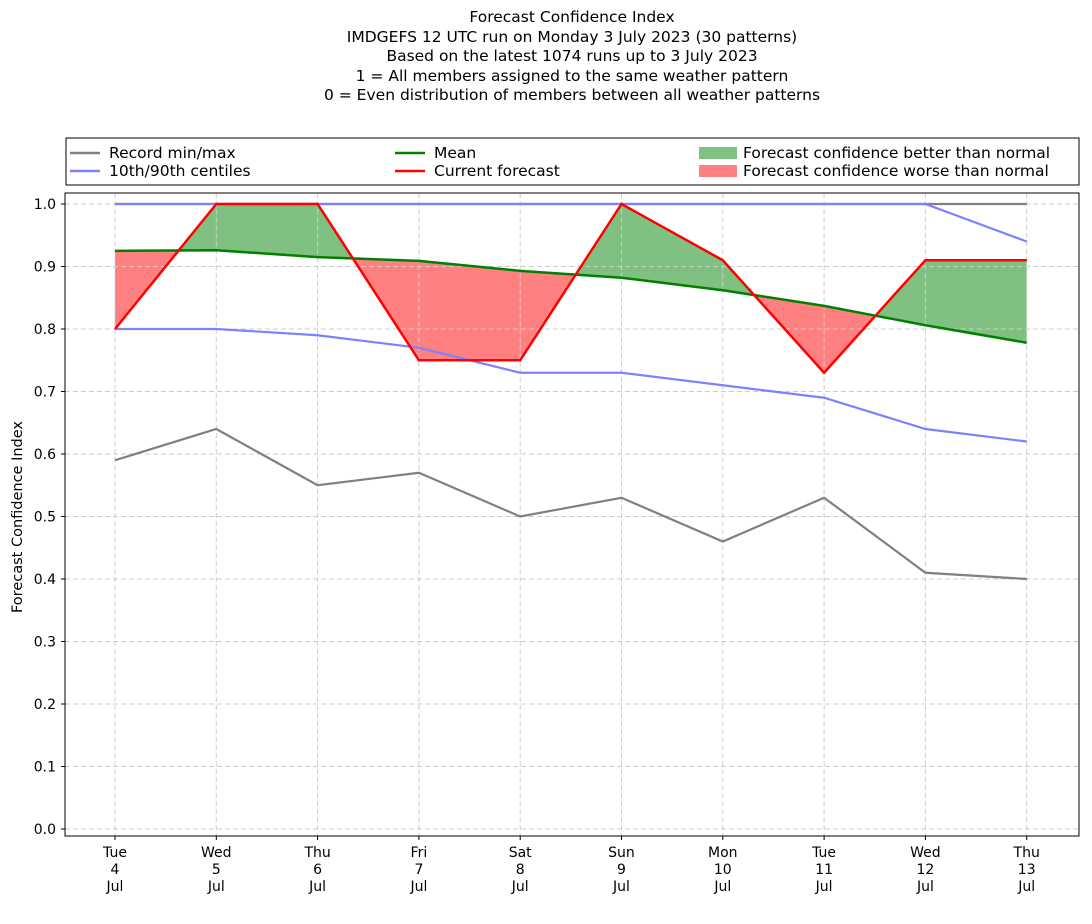 The image size is (1092, 924). I want to click on legend-label: Record min/max, so click(172, 153).